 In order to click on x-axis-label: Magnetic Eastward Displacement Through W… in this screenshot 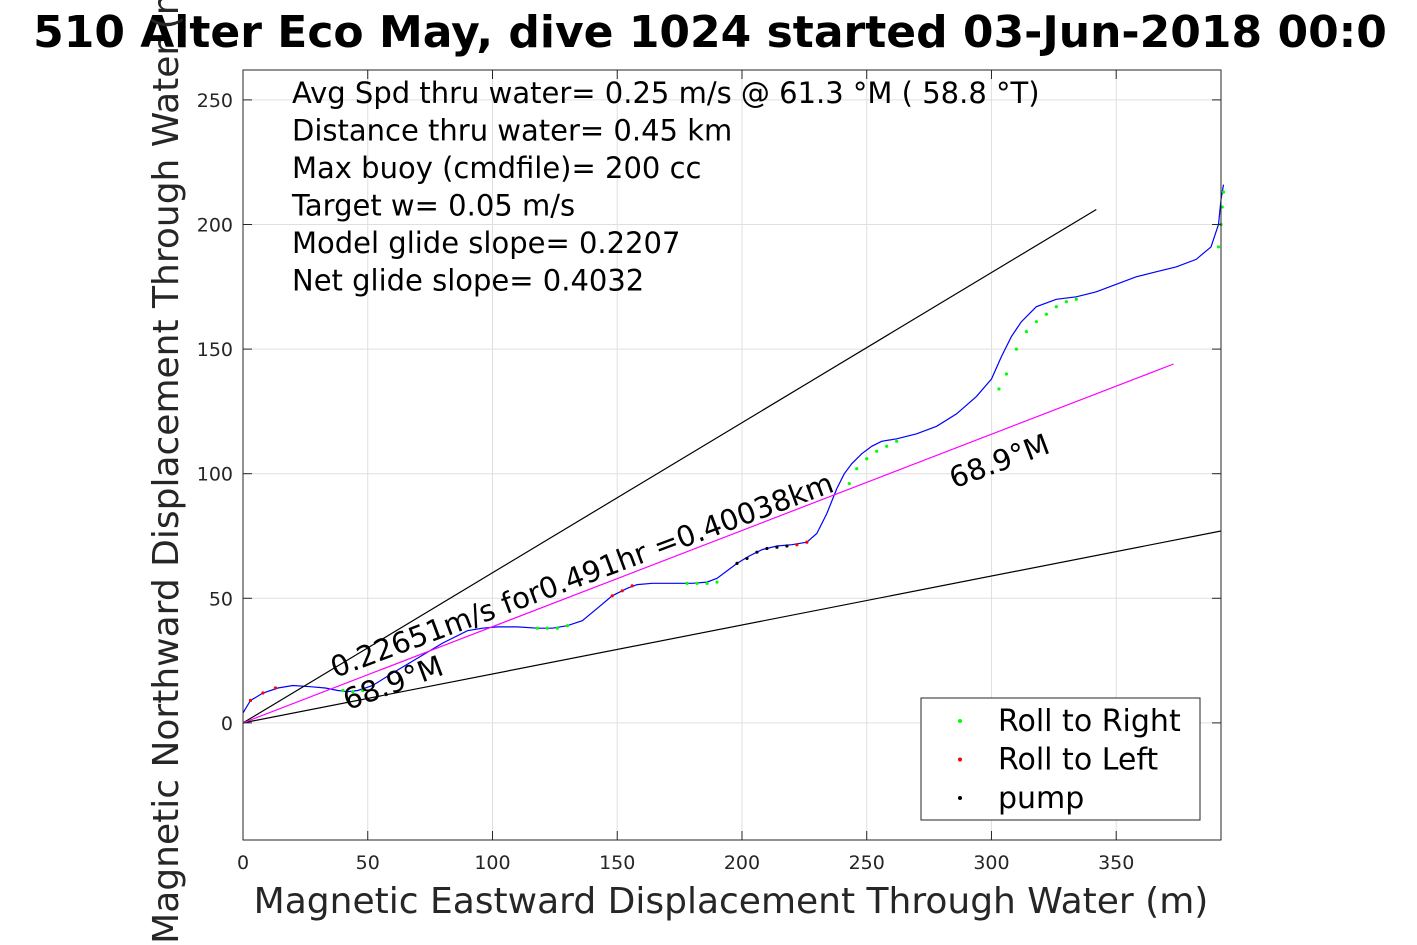, I will do `click(731, 901)`.